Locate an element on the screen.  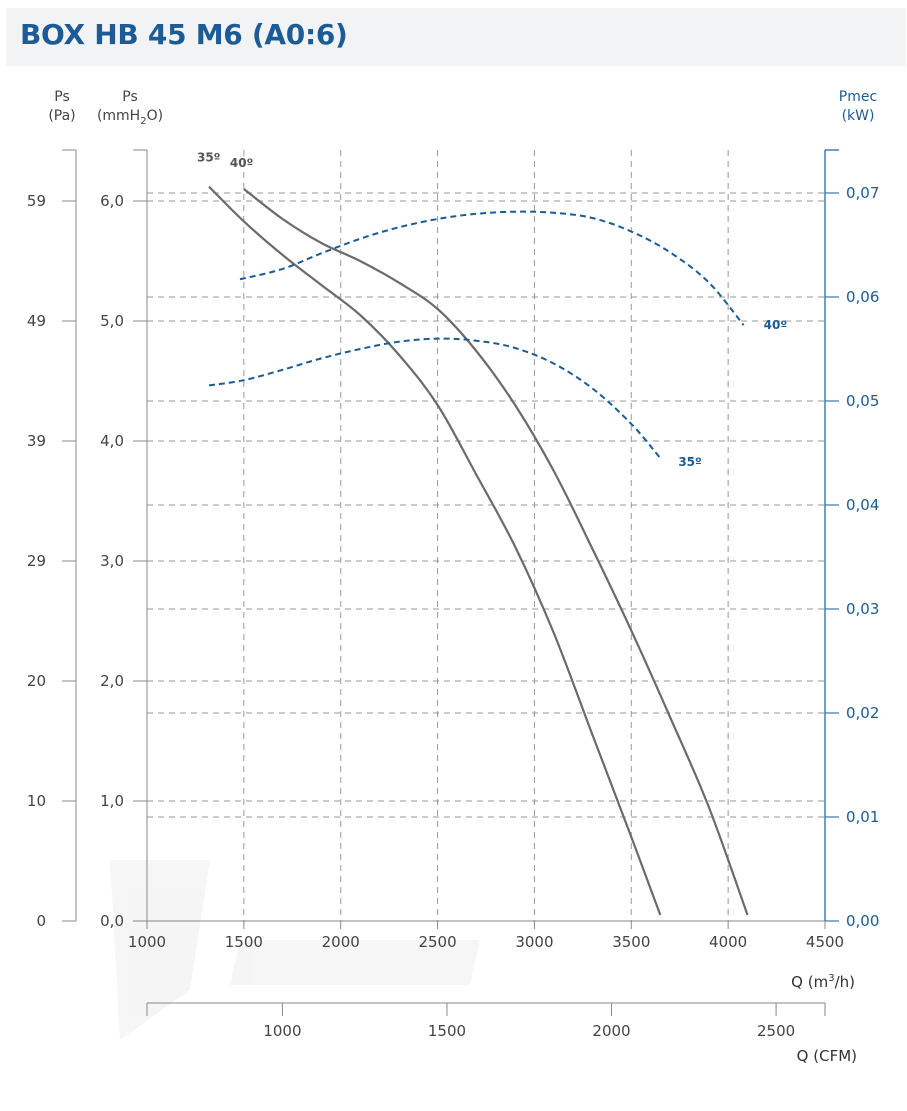
title-bar: BOX HB 45 M6 (A0:6) is located at coordinates (456, 37).